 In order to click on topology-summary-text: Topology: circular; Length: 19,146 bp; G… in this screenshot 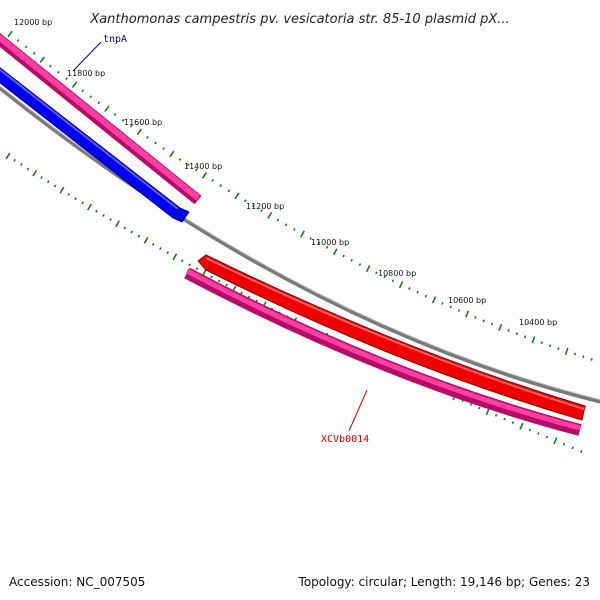, I will do `click(444, 582)`.